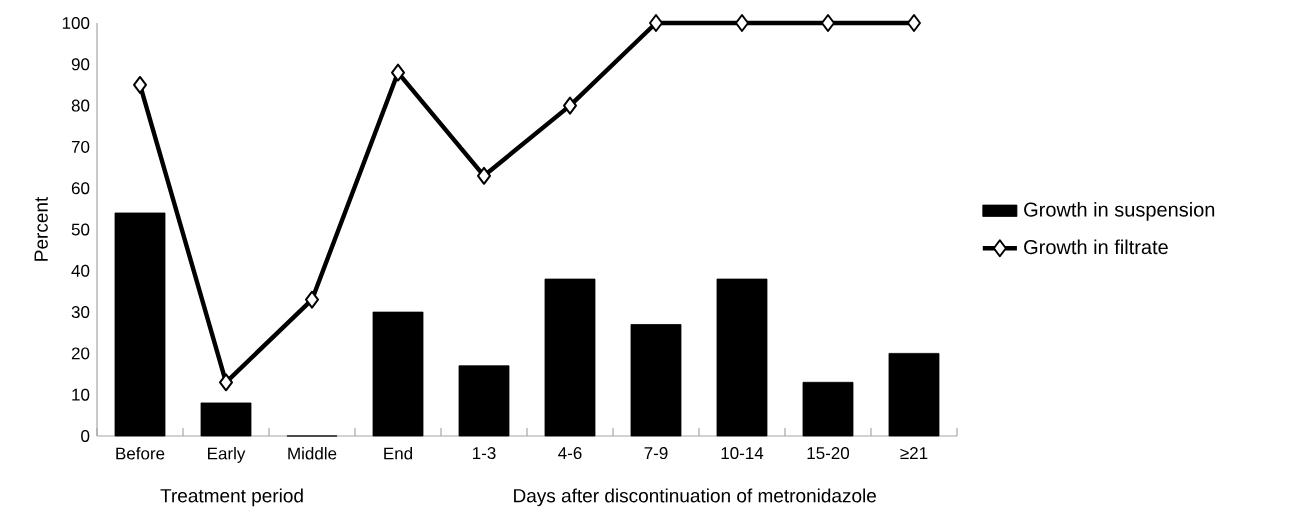 This screenshot has height=508, width=1290. What do you see at coordinates (695, 497) in the screenshot?
I see `text: Days after discontinuation of metronidazole` at bounding box center [695, 497].